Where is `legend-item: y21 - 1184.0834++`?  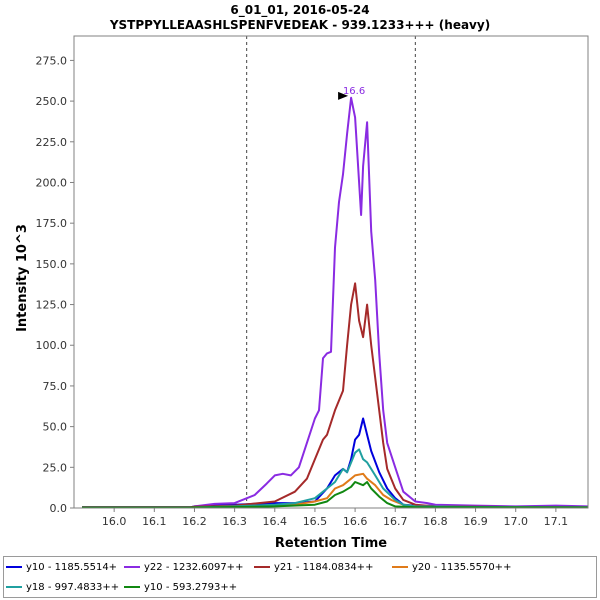 legend-item: y21 - 1184.0834++ is located at coordinates (313, 567).